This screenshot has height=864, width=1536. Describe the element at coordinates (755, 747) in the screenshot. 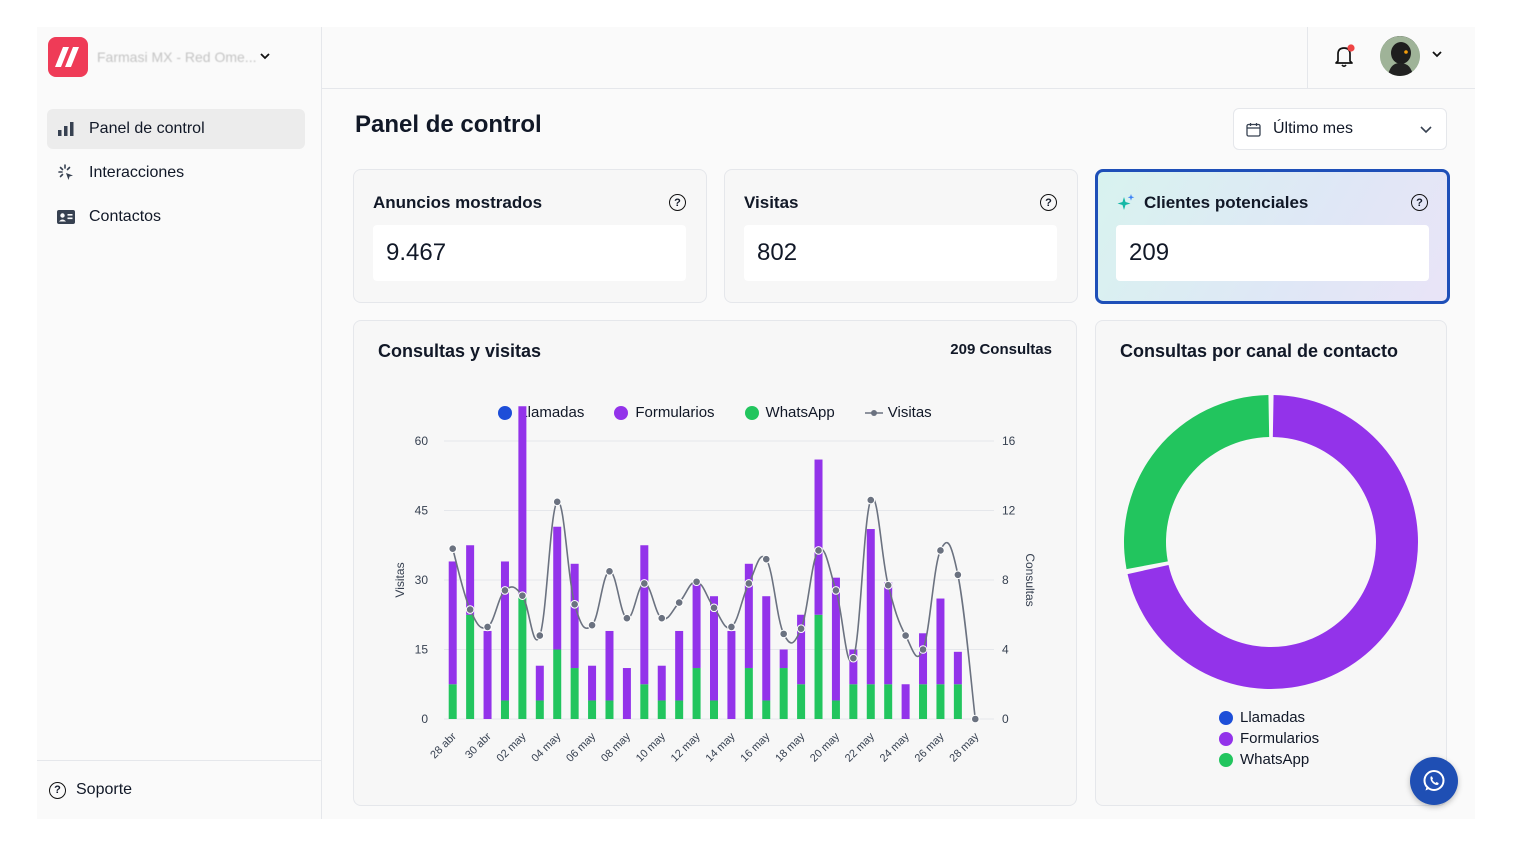

I see `x-tick-label: 16 may` at that location.